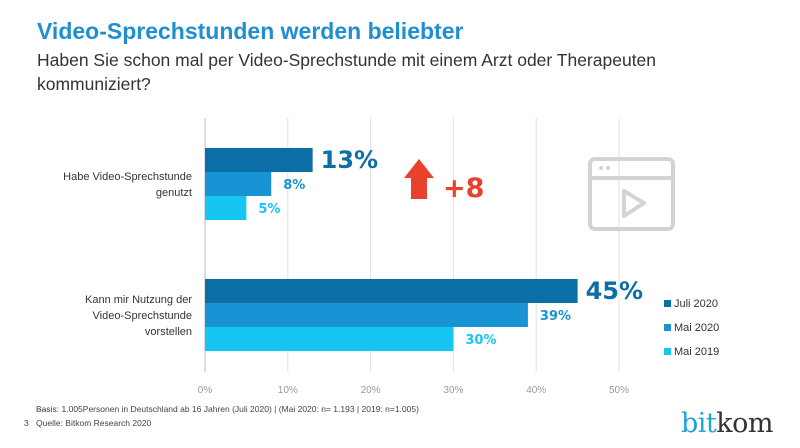  Describe the element at coordinates (288, 390) in the screenshot. I see `x-tick-label: 10%` at that location.